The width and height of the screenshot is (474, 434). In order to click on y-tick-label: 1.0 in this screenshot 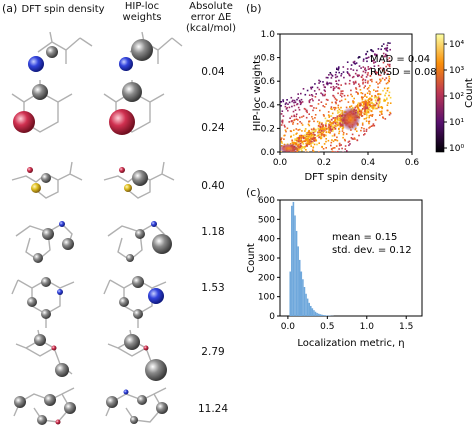, I will do `click(268, 35)`.